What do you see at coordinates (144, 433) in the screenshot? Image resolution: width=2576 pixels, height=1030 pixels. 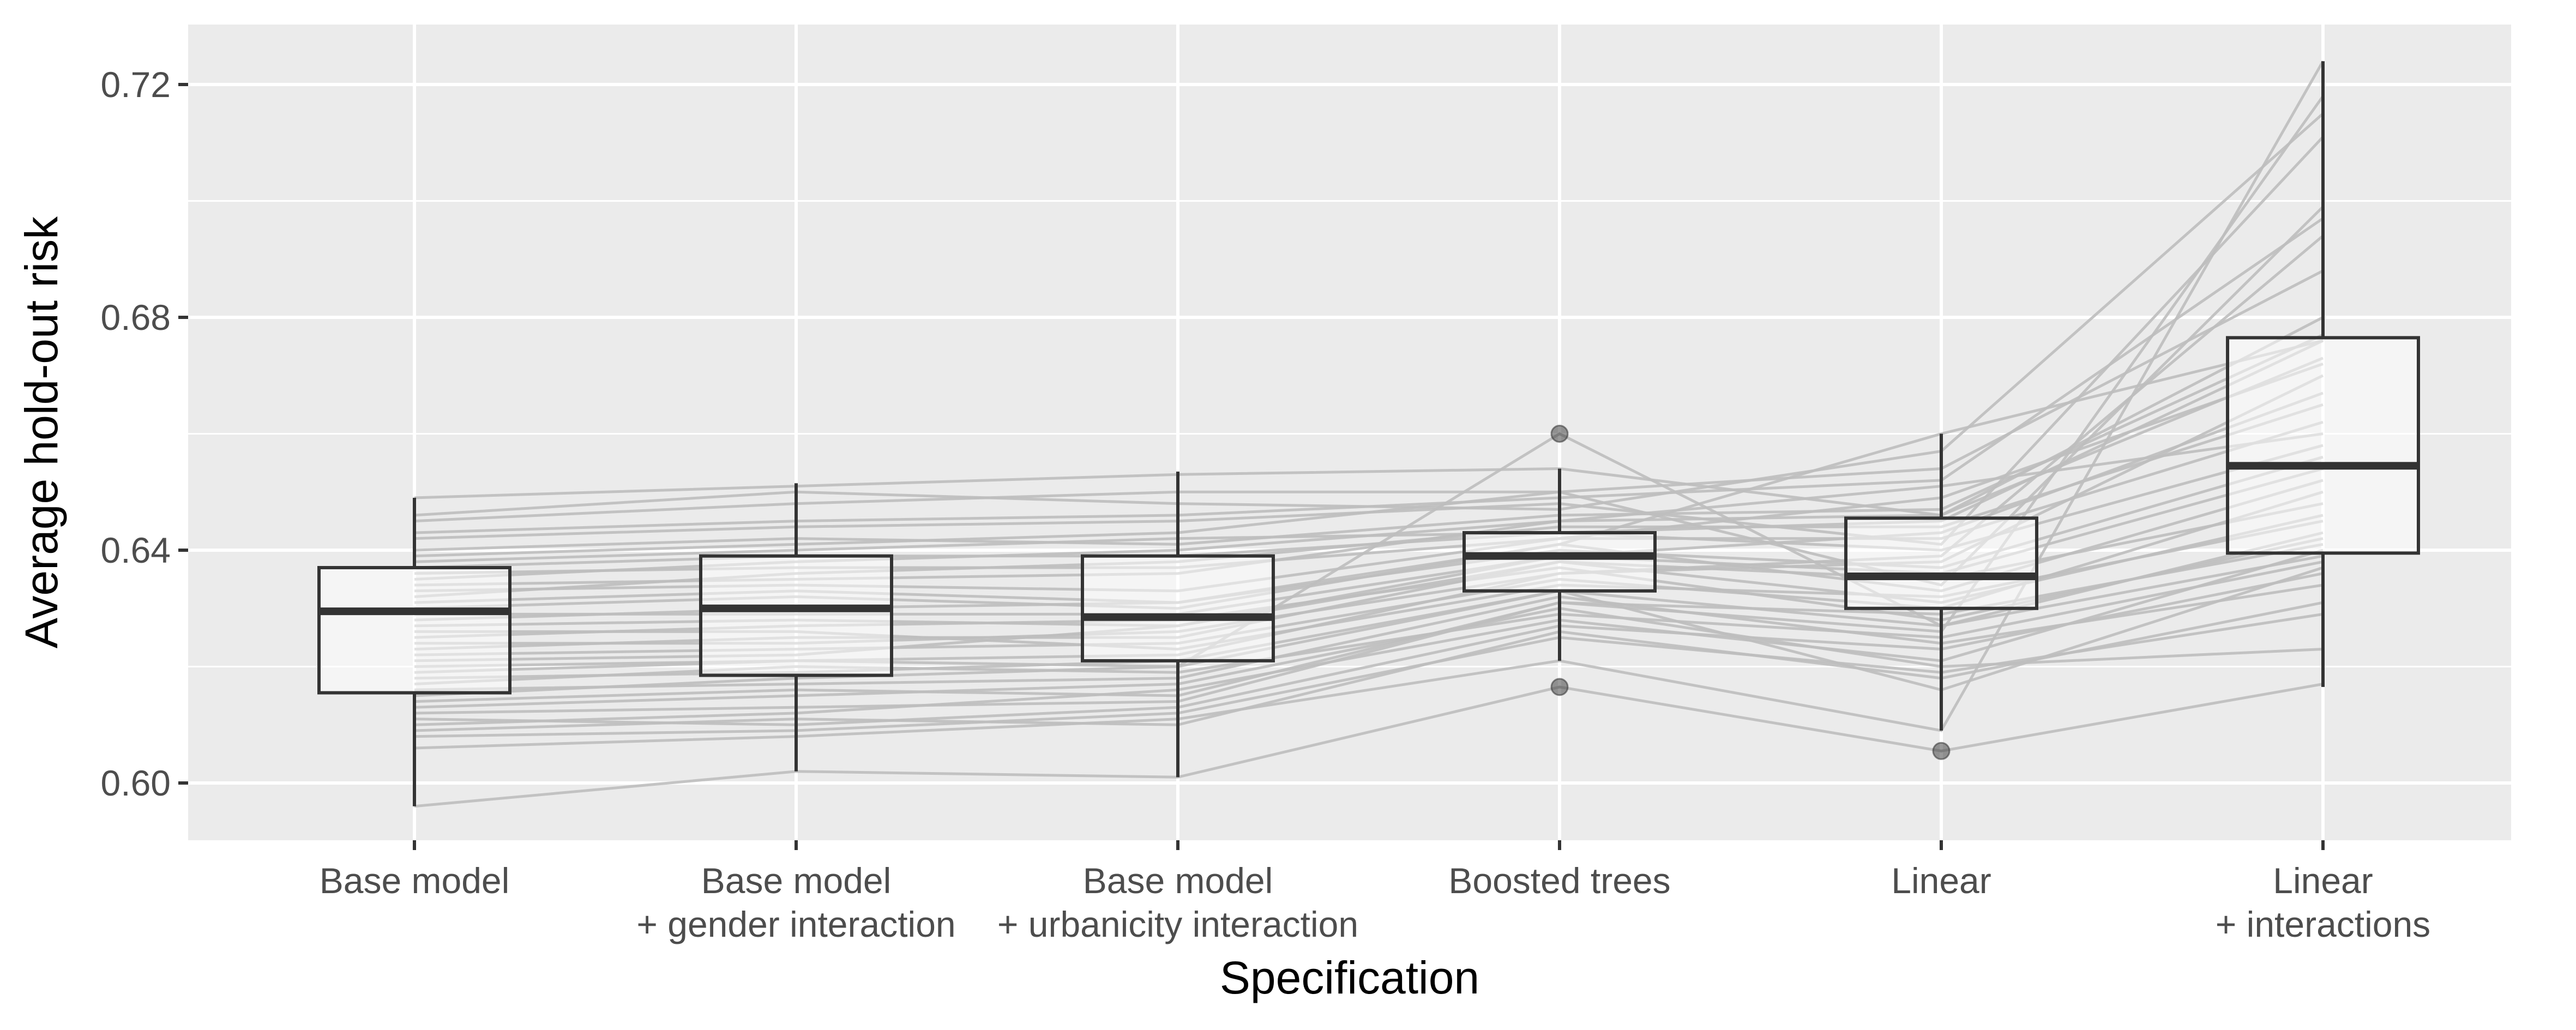 I see `y-axis: 0.60 0.64 0.68 0.72` at bounding box center [144, 433].